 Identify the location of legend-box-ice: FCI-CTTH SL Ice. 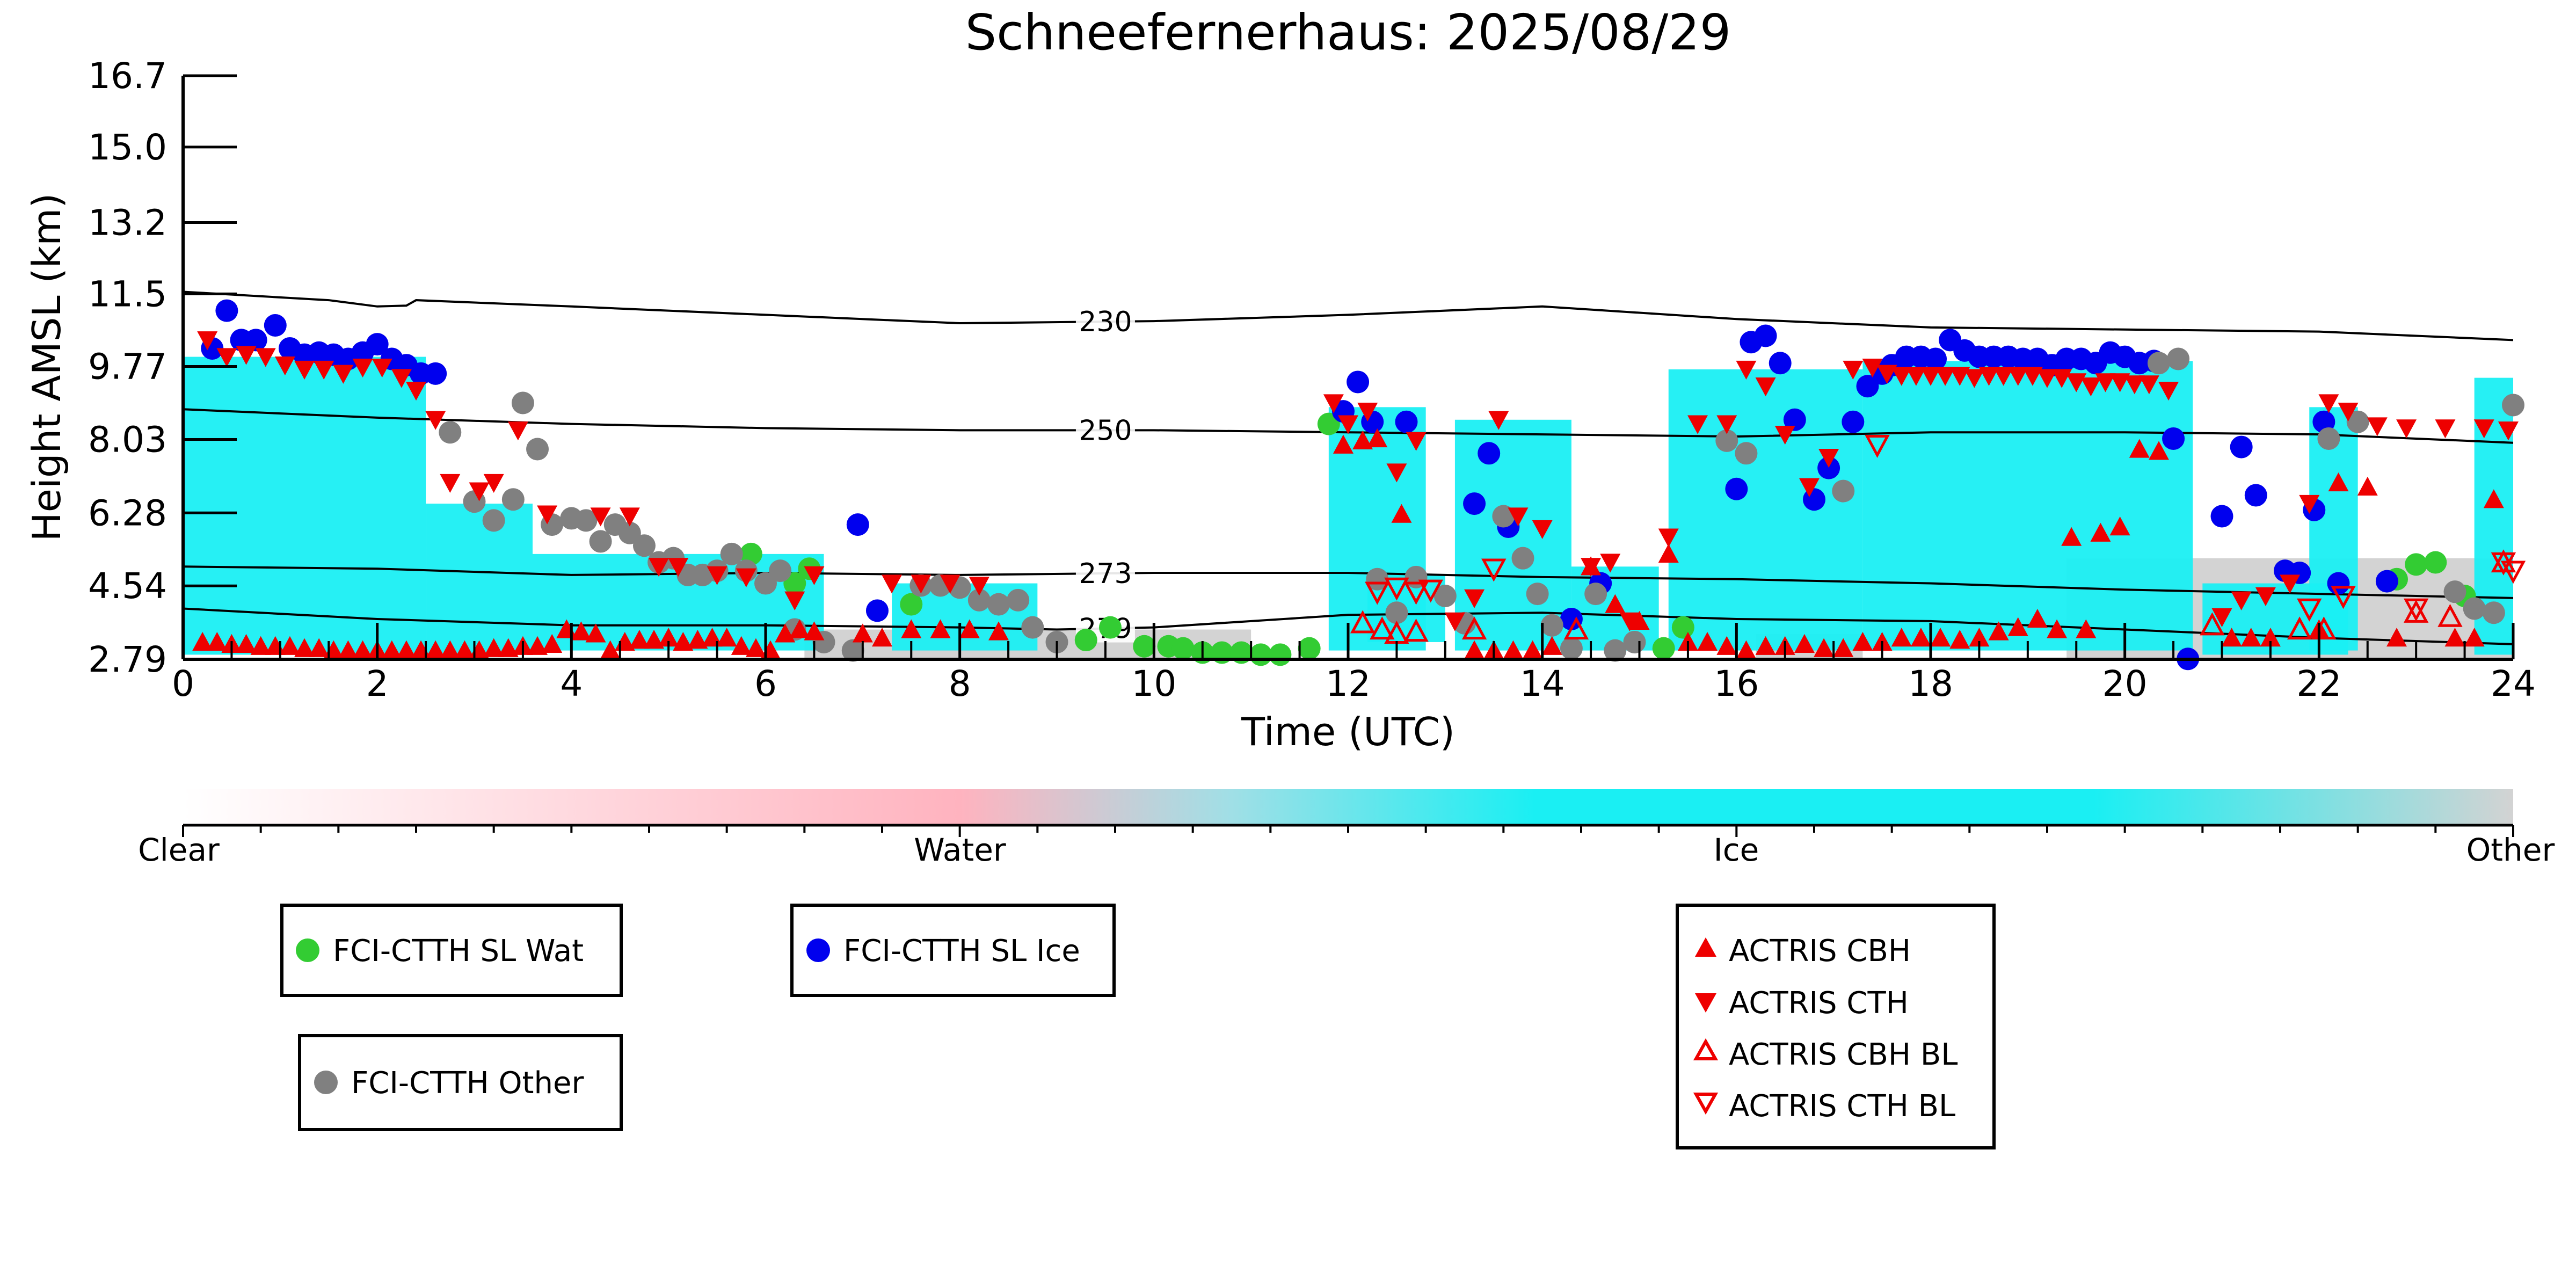
(953, 950).